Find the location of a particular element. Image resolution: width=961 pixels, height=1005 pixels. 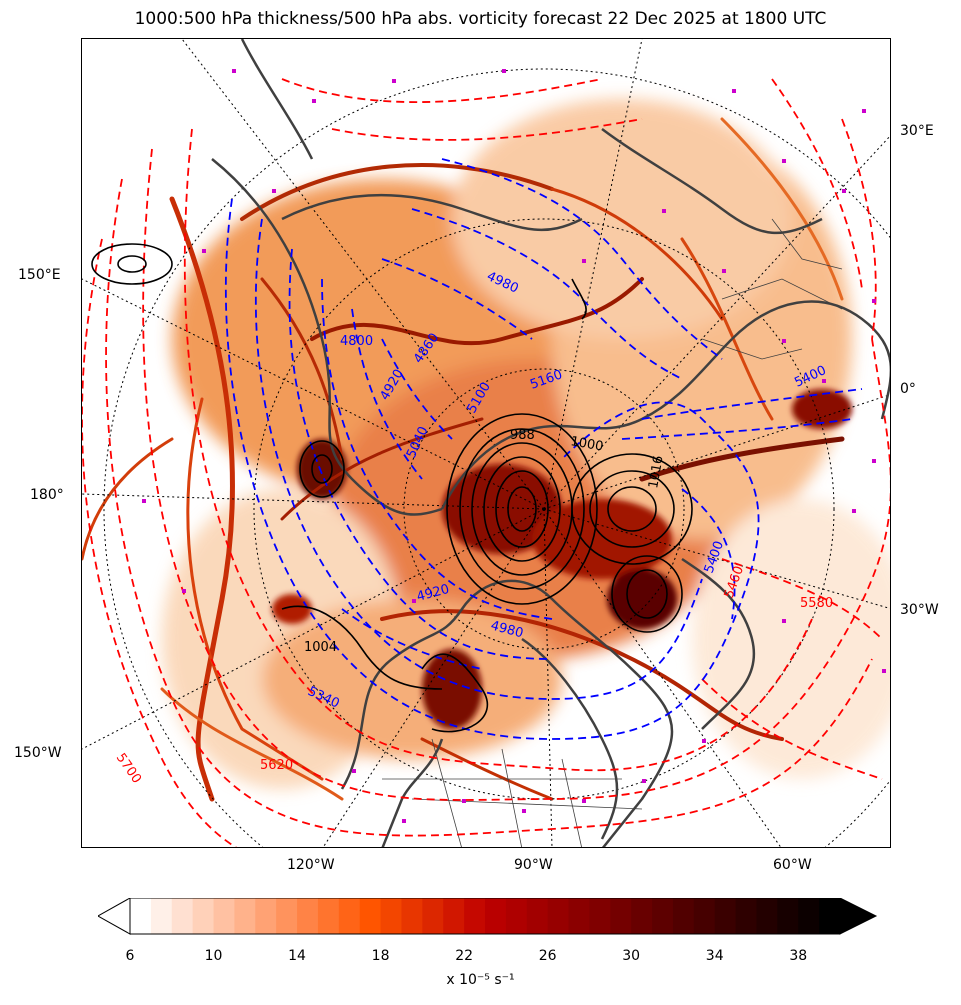

contour-label-1016: 1016 is located at coordinates (656, 471).